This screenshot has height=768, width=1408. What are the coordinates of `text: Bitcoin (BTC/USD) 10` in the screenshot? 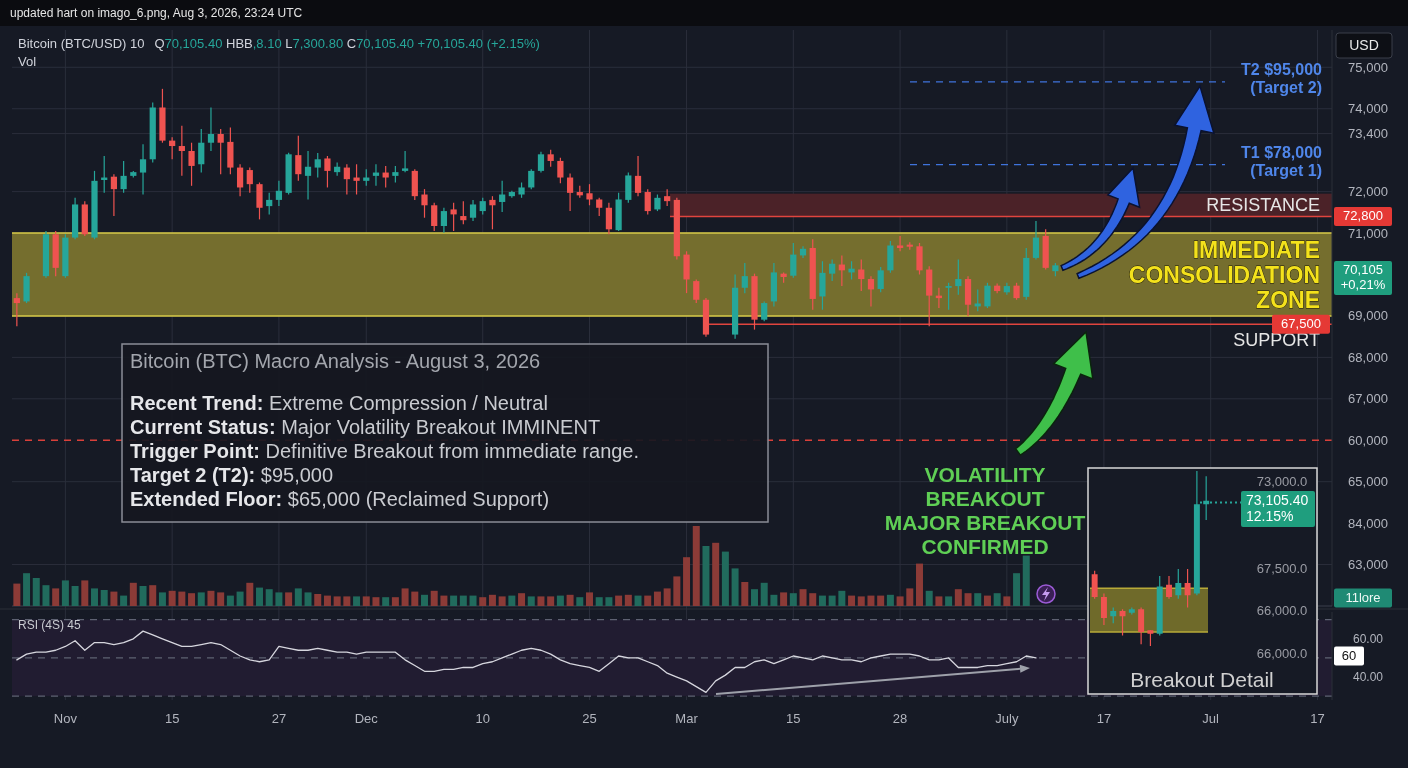 It's located at (81, 43).